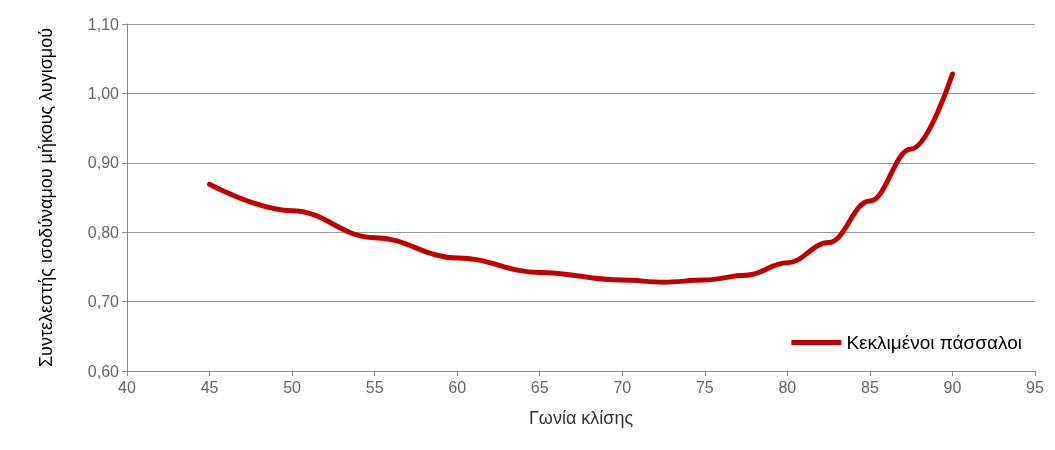 This screenshot has height=450, width=1055. What do you see at coordinates (374, 387) in the screenshot?
I see `x-tick-label: 55` at bounding box center [374, 387].